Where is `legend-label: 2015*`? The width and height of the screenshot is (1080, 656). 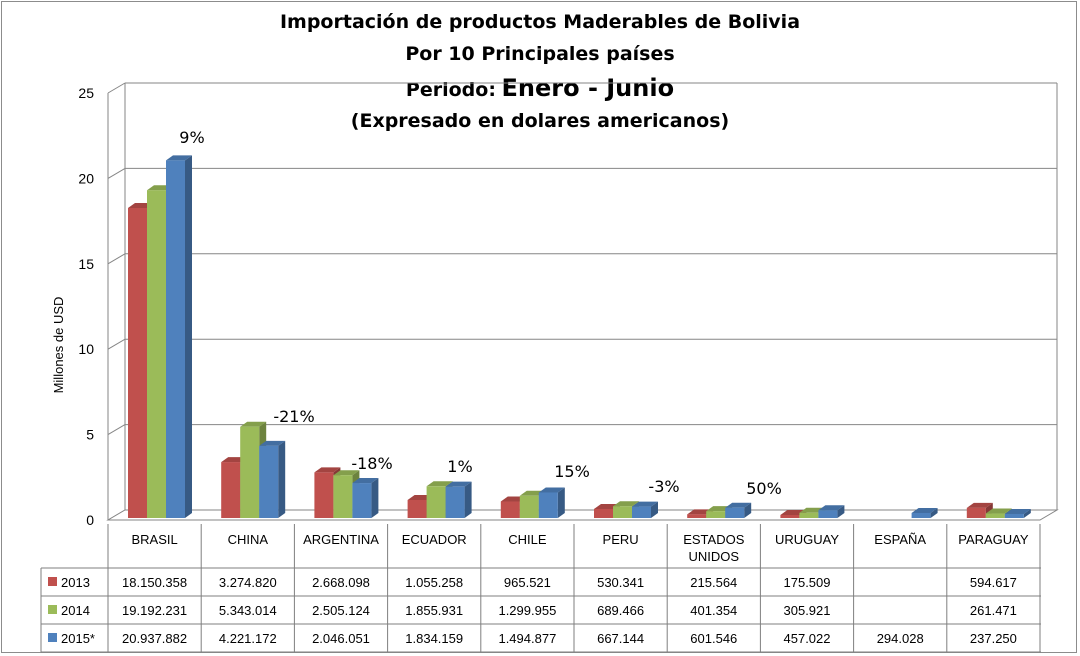 legend-label: 2015* is located at coordinates (78, 638).